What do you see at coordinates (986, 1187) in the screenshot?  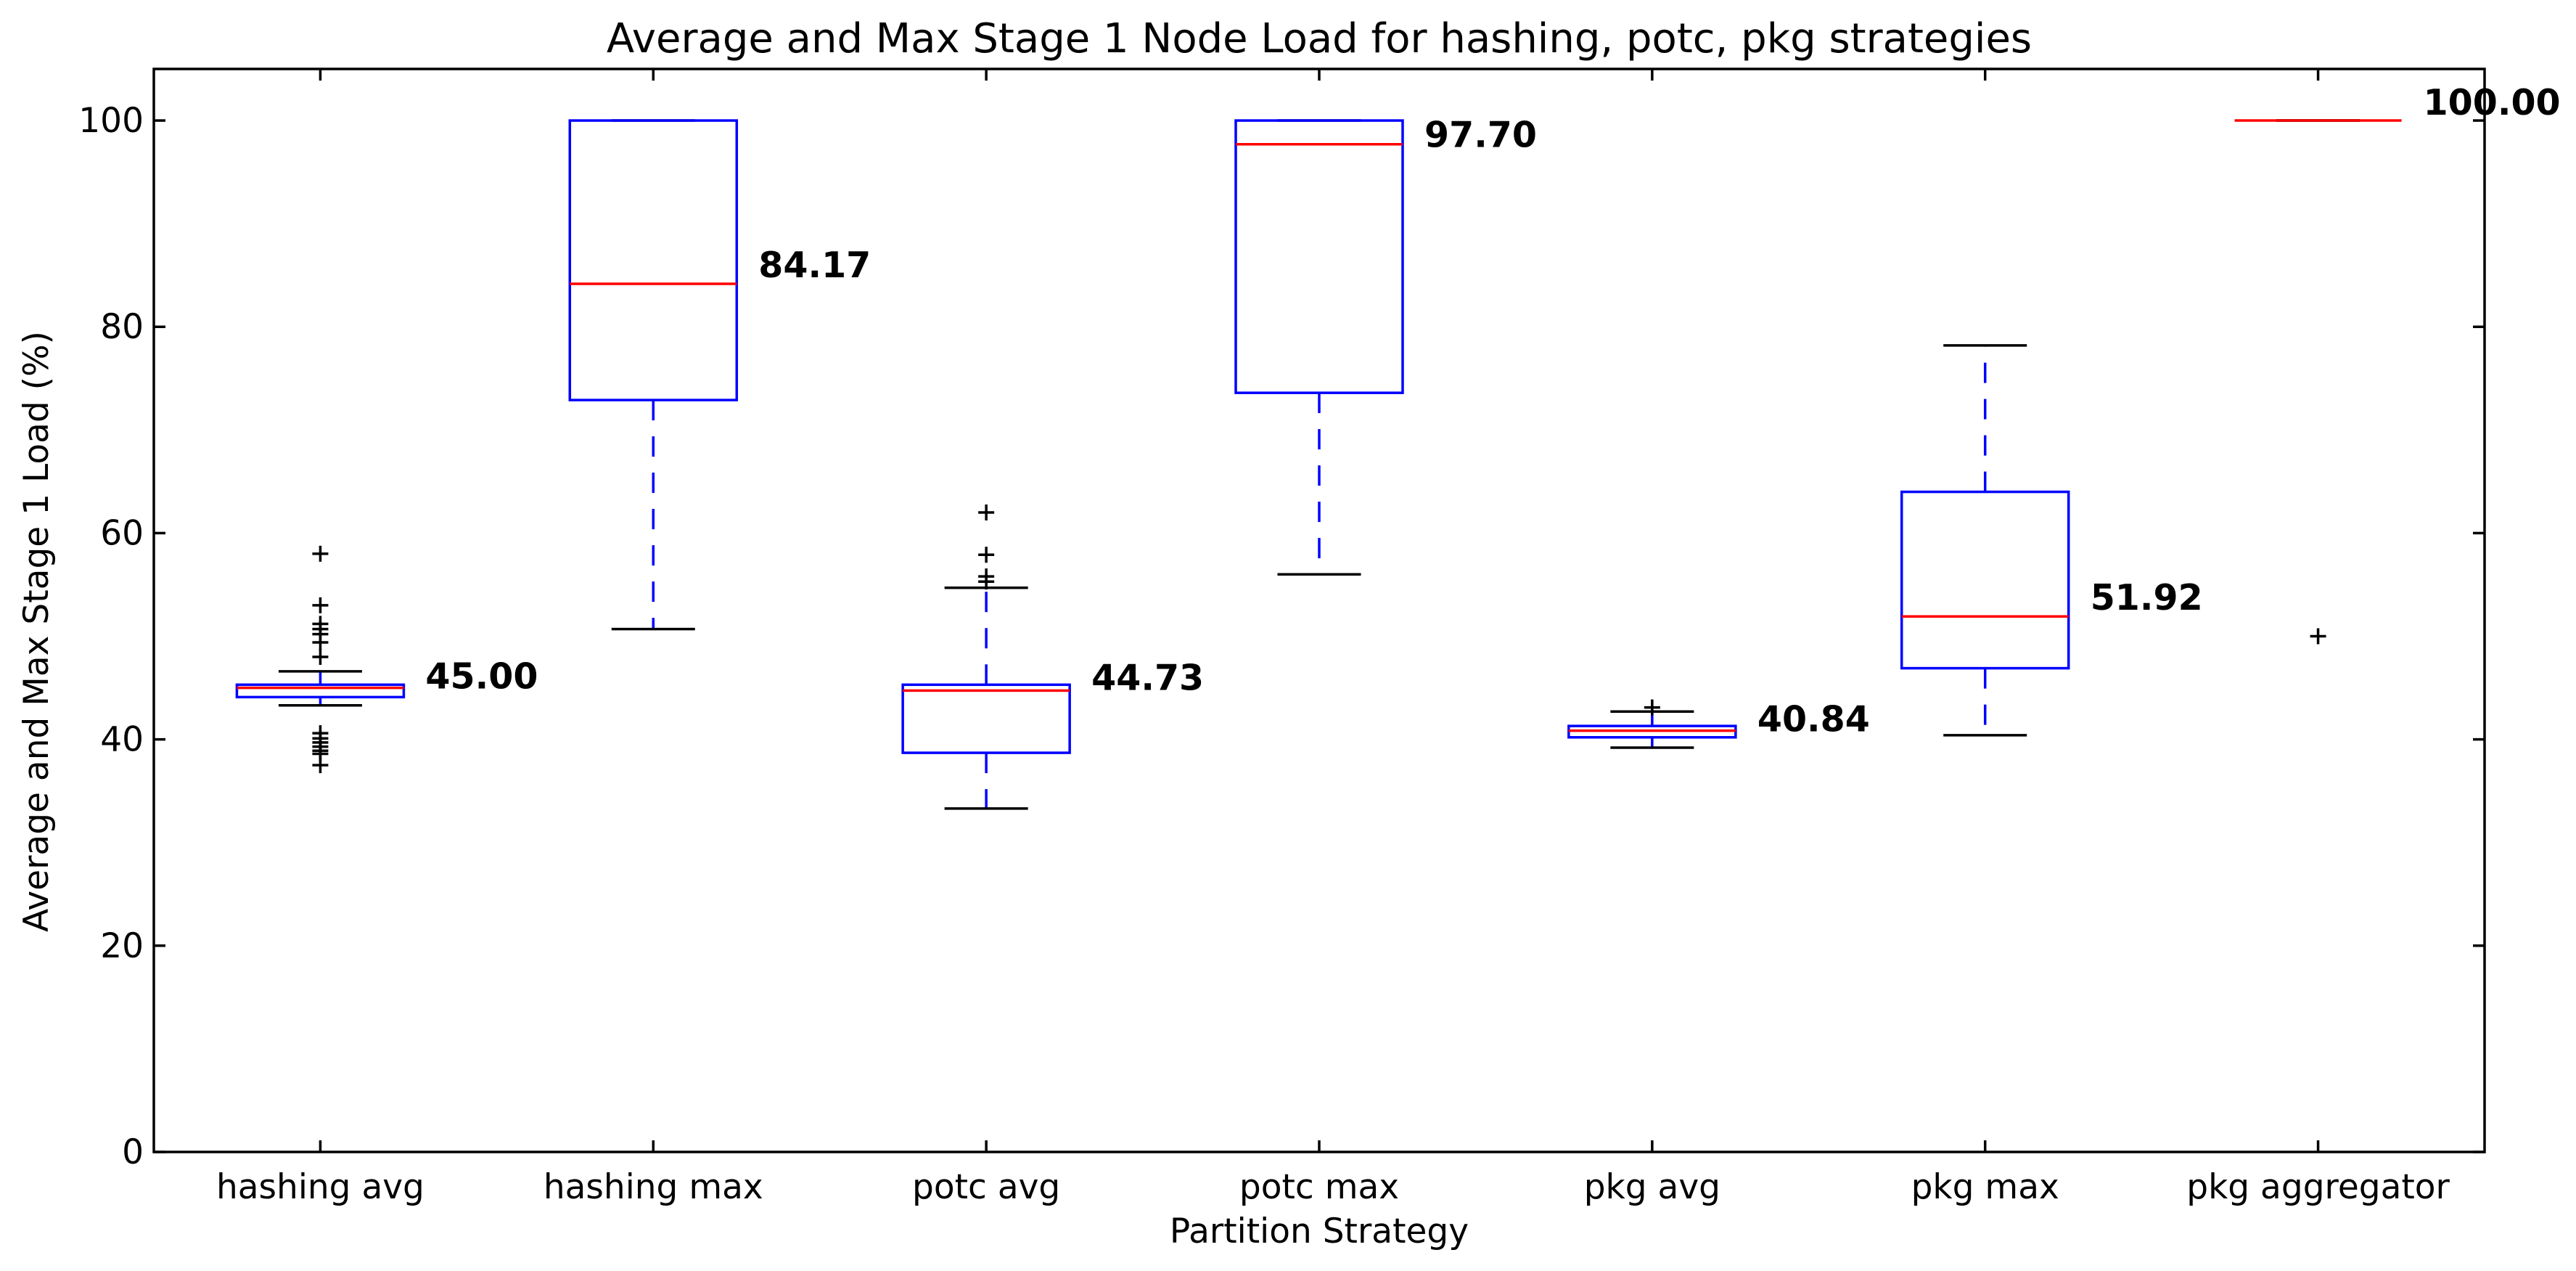 I see `x-tick-label: potc avg` at bounding box center [986, 1187].